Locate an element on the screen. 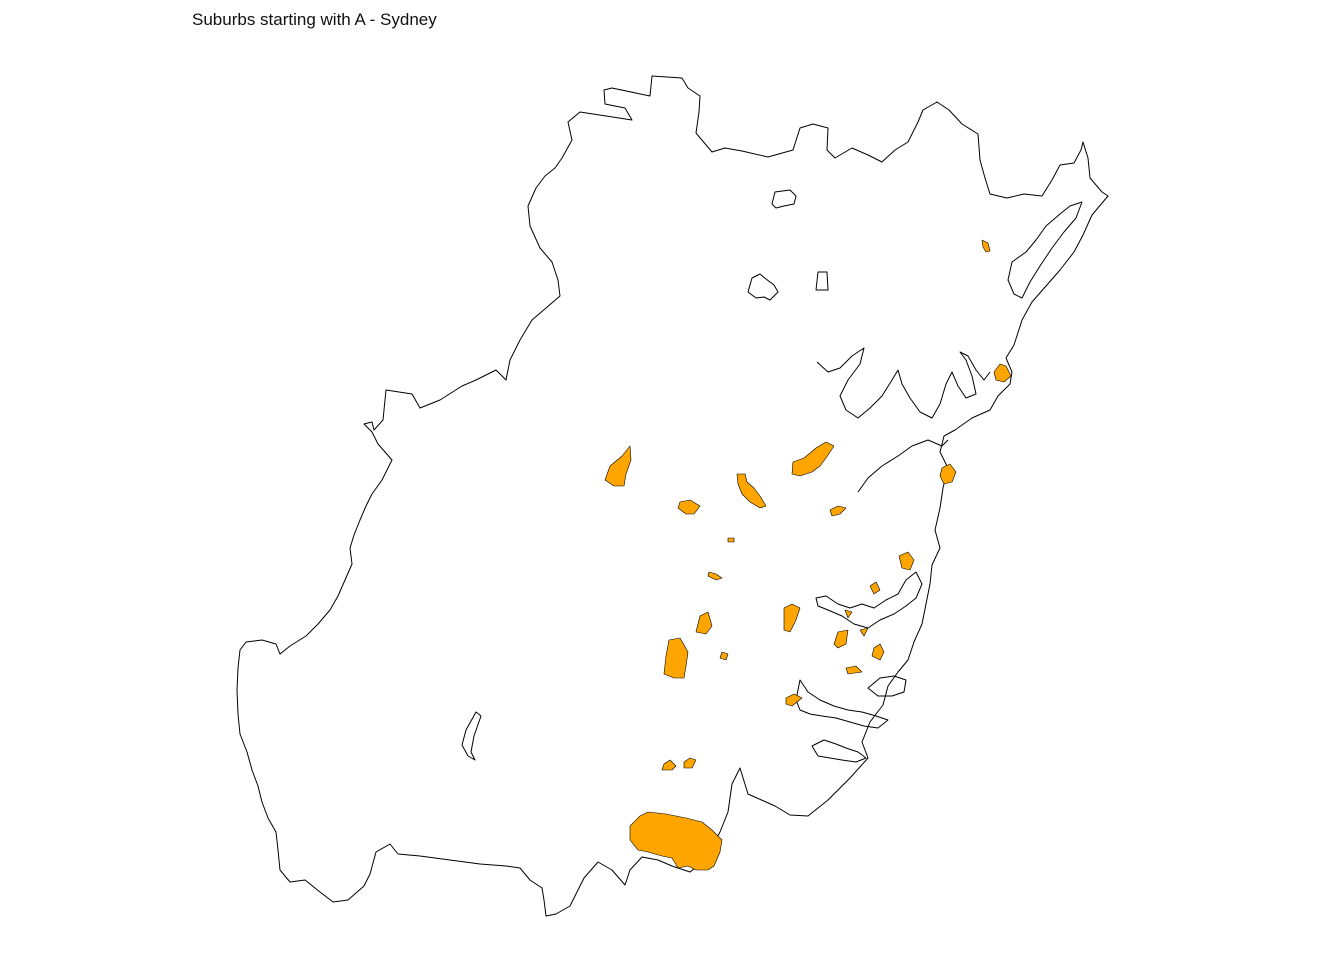  middle-harbour is located at coordinates (903, 466).